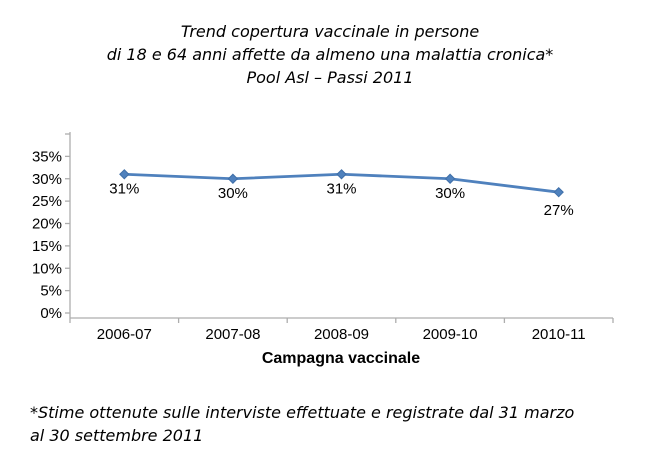 The width and height of the screenshot is (660, 475). What do you see at coordinates (47, 201) in the screenshot?
I see `y-axis-label: 25%` at bounding box center [47, 201].